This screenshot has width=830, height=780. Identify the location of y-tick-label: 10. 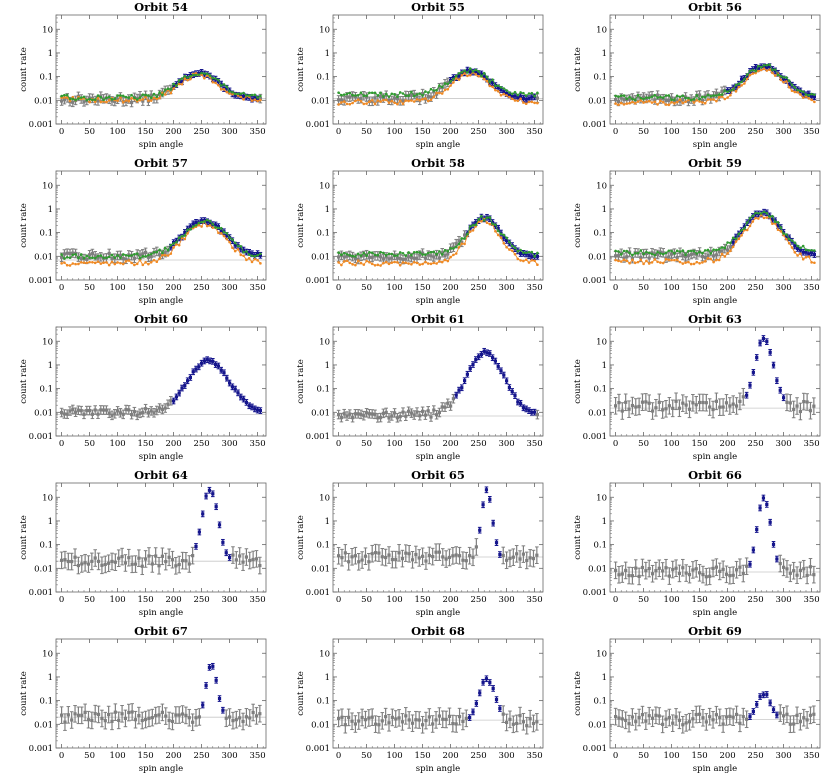
(601, 342).